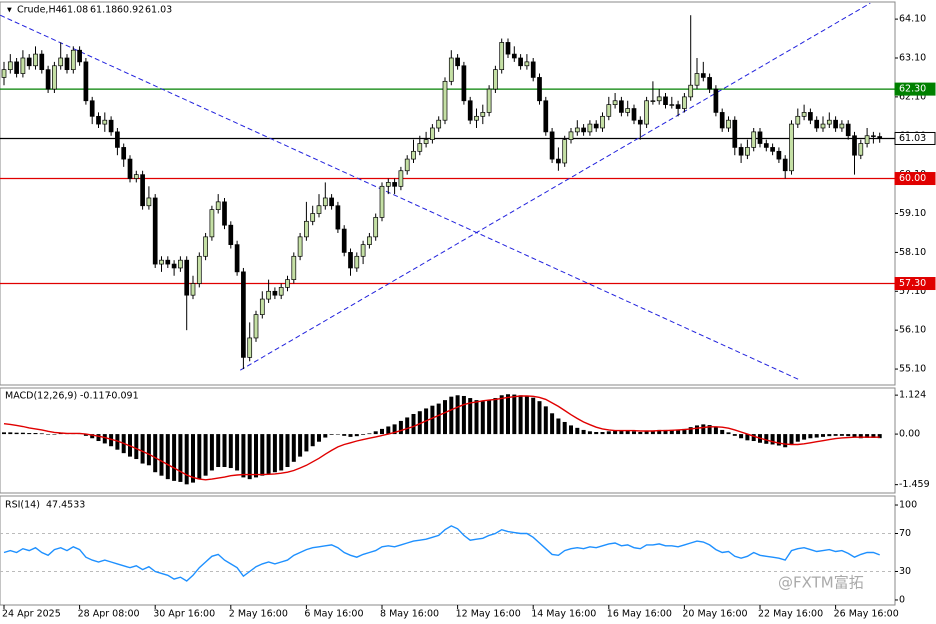 The width and height of the screenshot is (936, 624). Describe the element at coordinates (65, 505) in the screenshot. I see `rsi-value: 47.4533` at that location.